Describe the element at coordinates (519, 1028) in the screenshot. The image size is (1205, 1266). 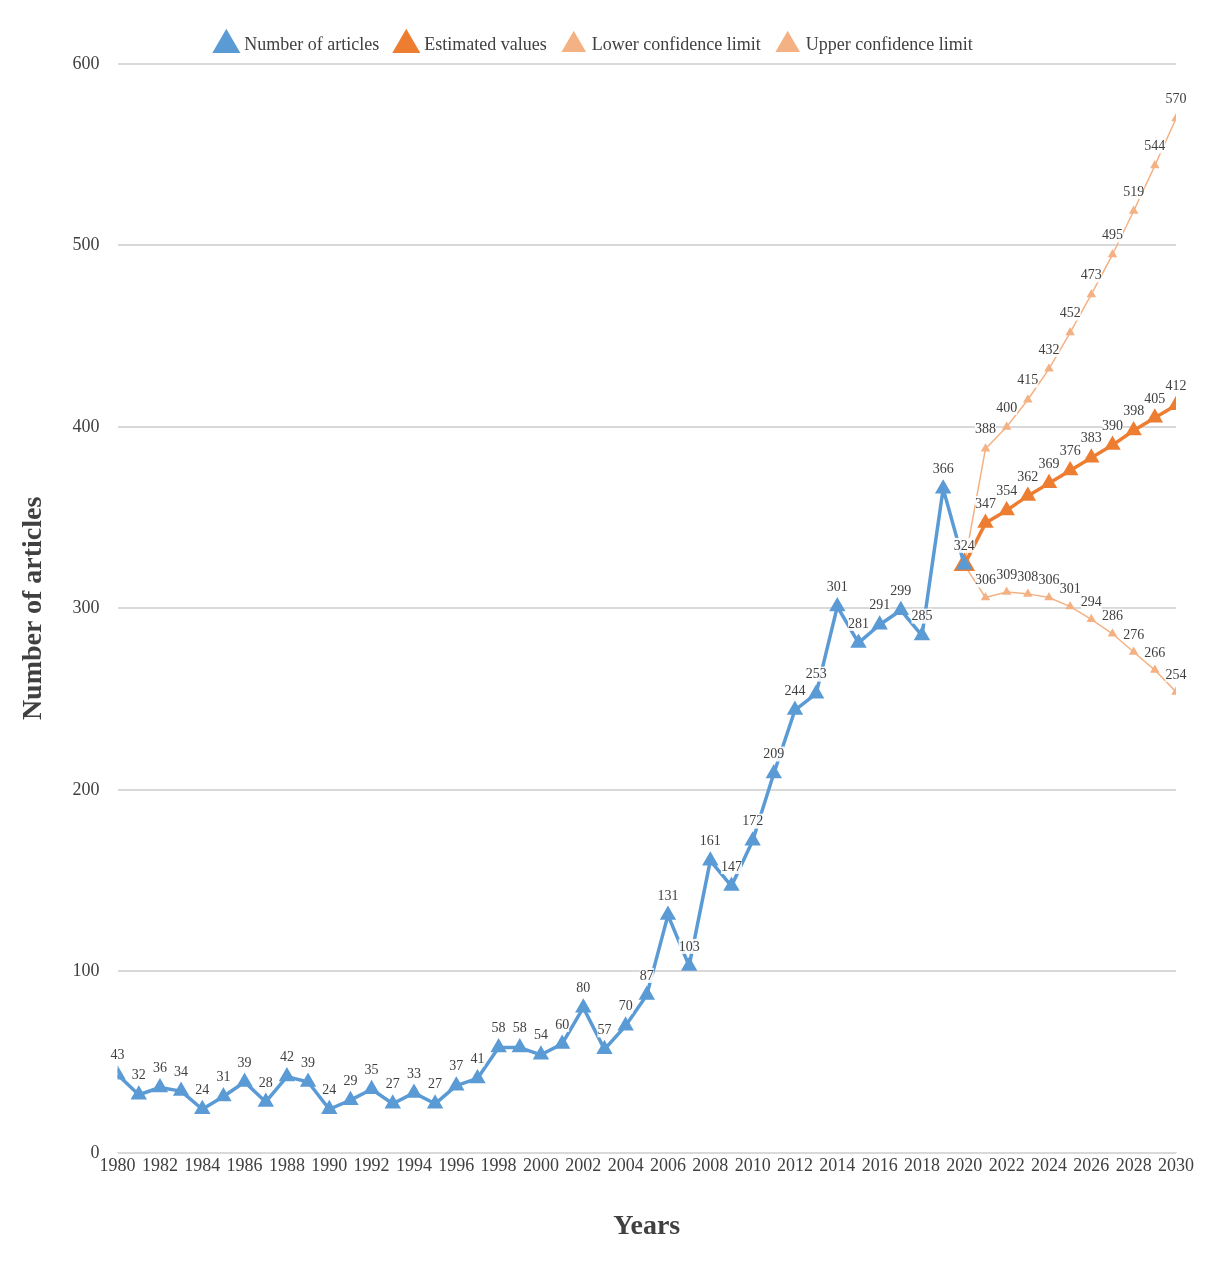
I see `data-label: 58` at that location.